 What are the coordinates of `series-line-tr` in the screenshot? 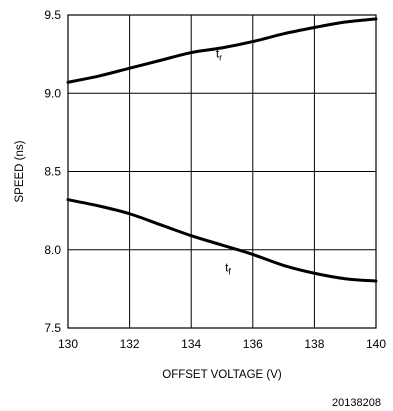 It's located at (222, 50).